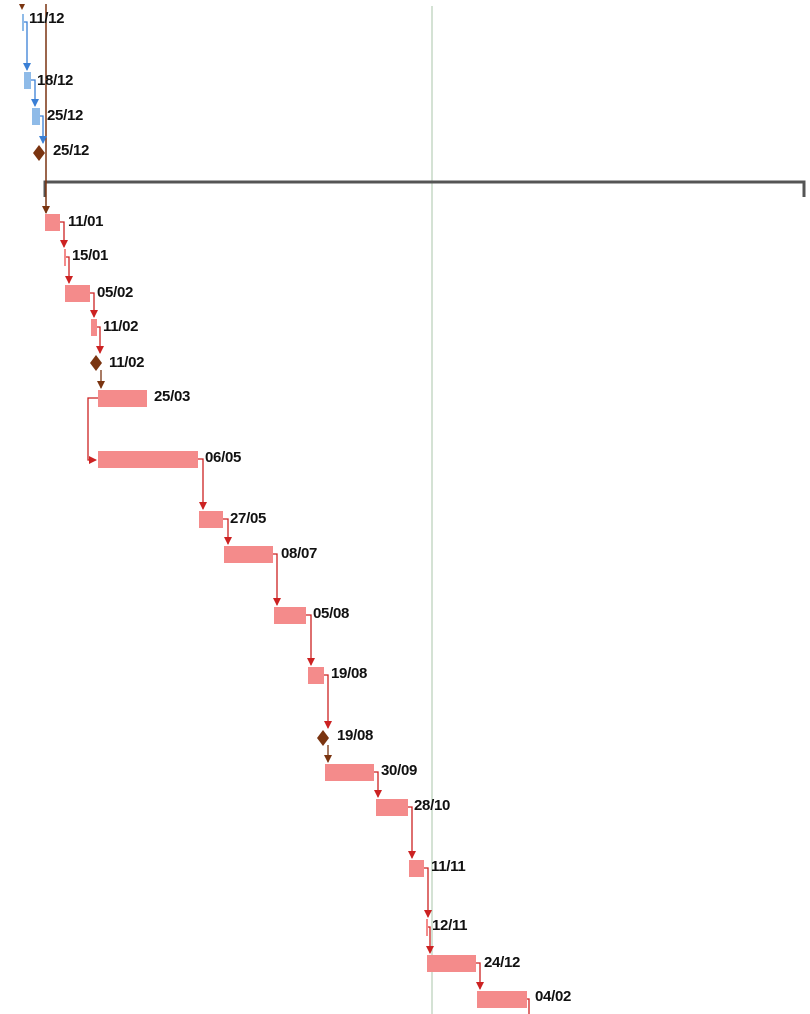  Describe the element at coordinates (328, 701) in the screenshot. I see `link-19-08-to-ms` at that location.